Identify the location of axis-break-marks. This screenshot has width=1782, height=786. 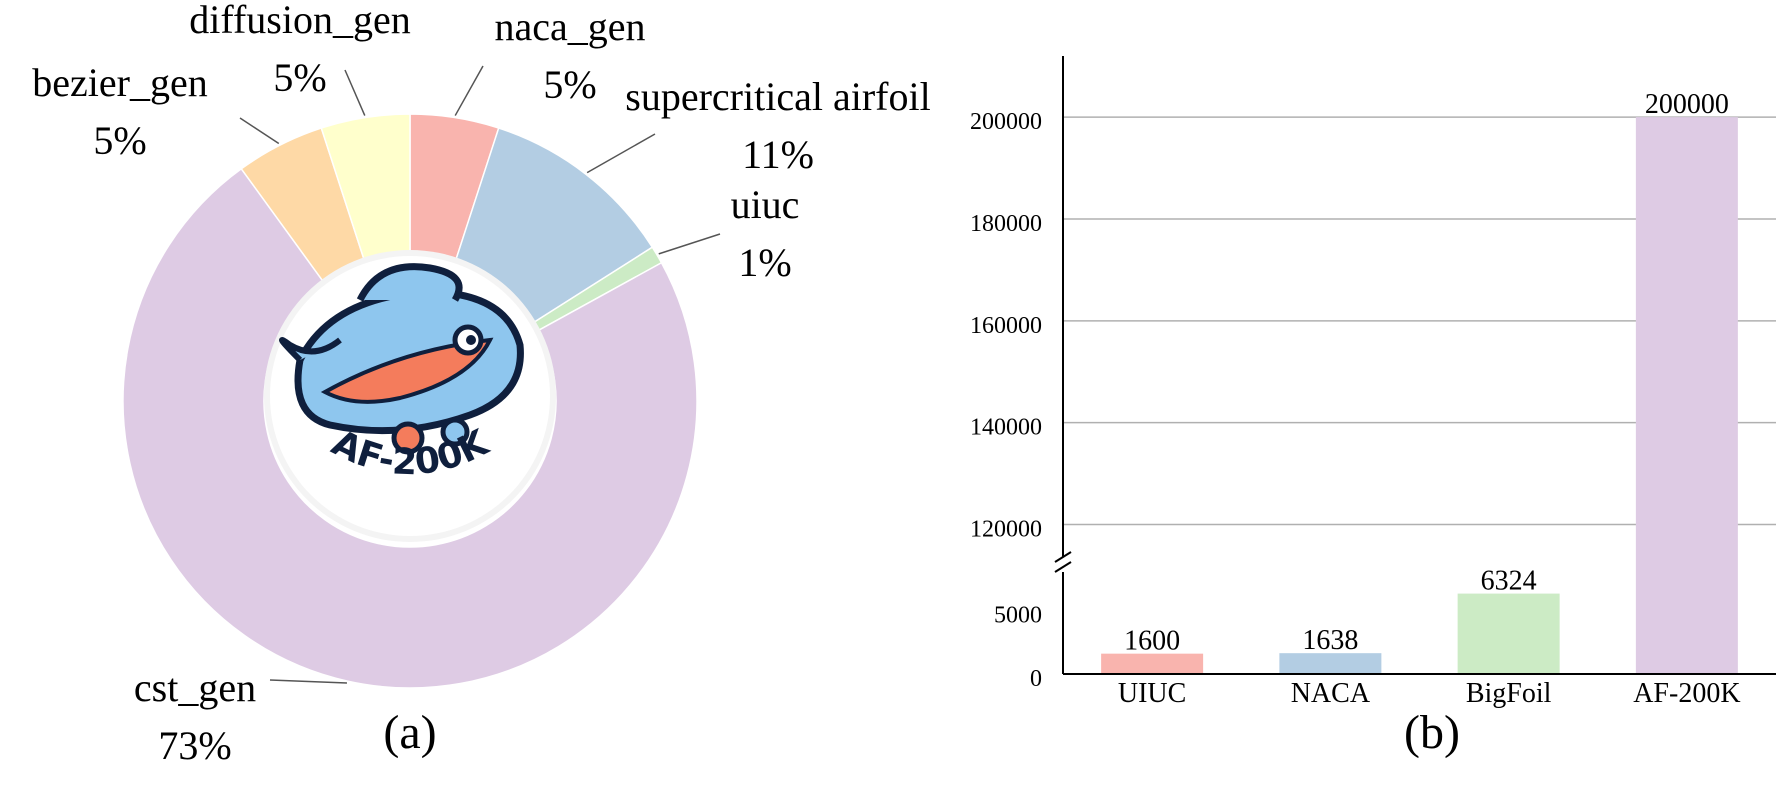
(1063, 562).